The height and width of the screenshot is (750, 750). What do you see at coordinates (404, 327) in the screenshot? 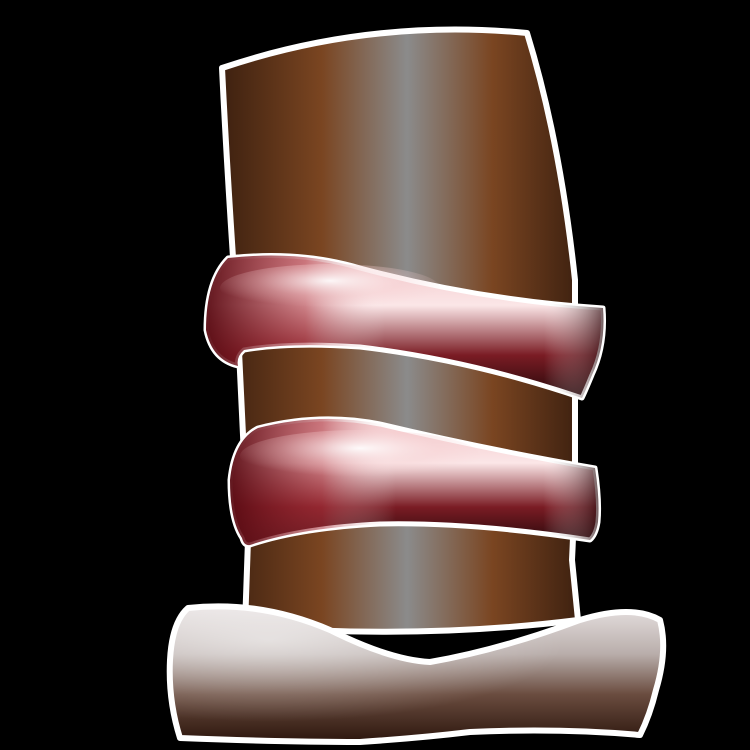
I see `upper-band` at bounding box center [404, 327].